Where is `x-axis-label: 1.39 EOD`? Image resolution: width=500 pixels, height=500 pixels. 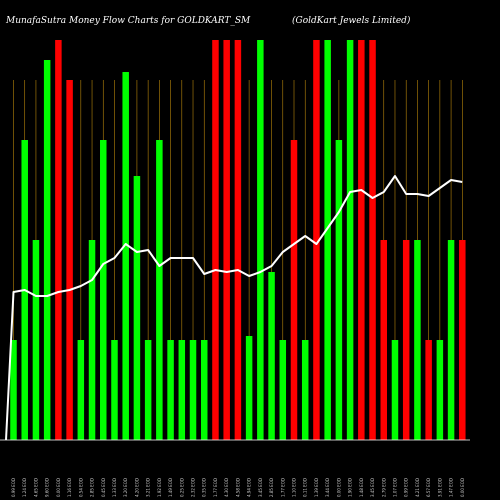 x-axis-label: 1.39 EOD is located at coordinates (316, 487).